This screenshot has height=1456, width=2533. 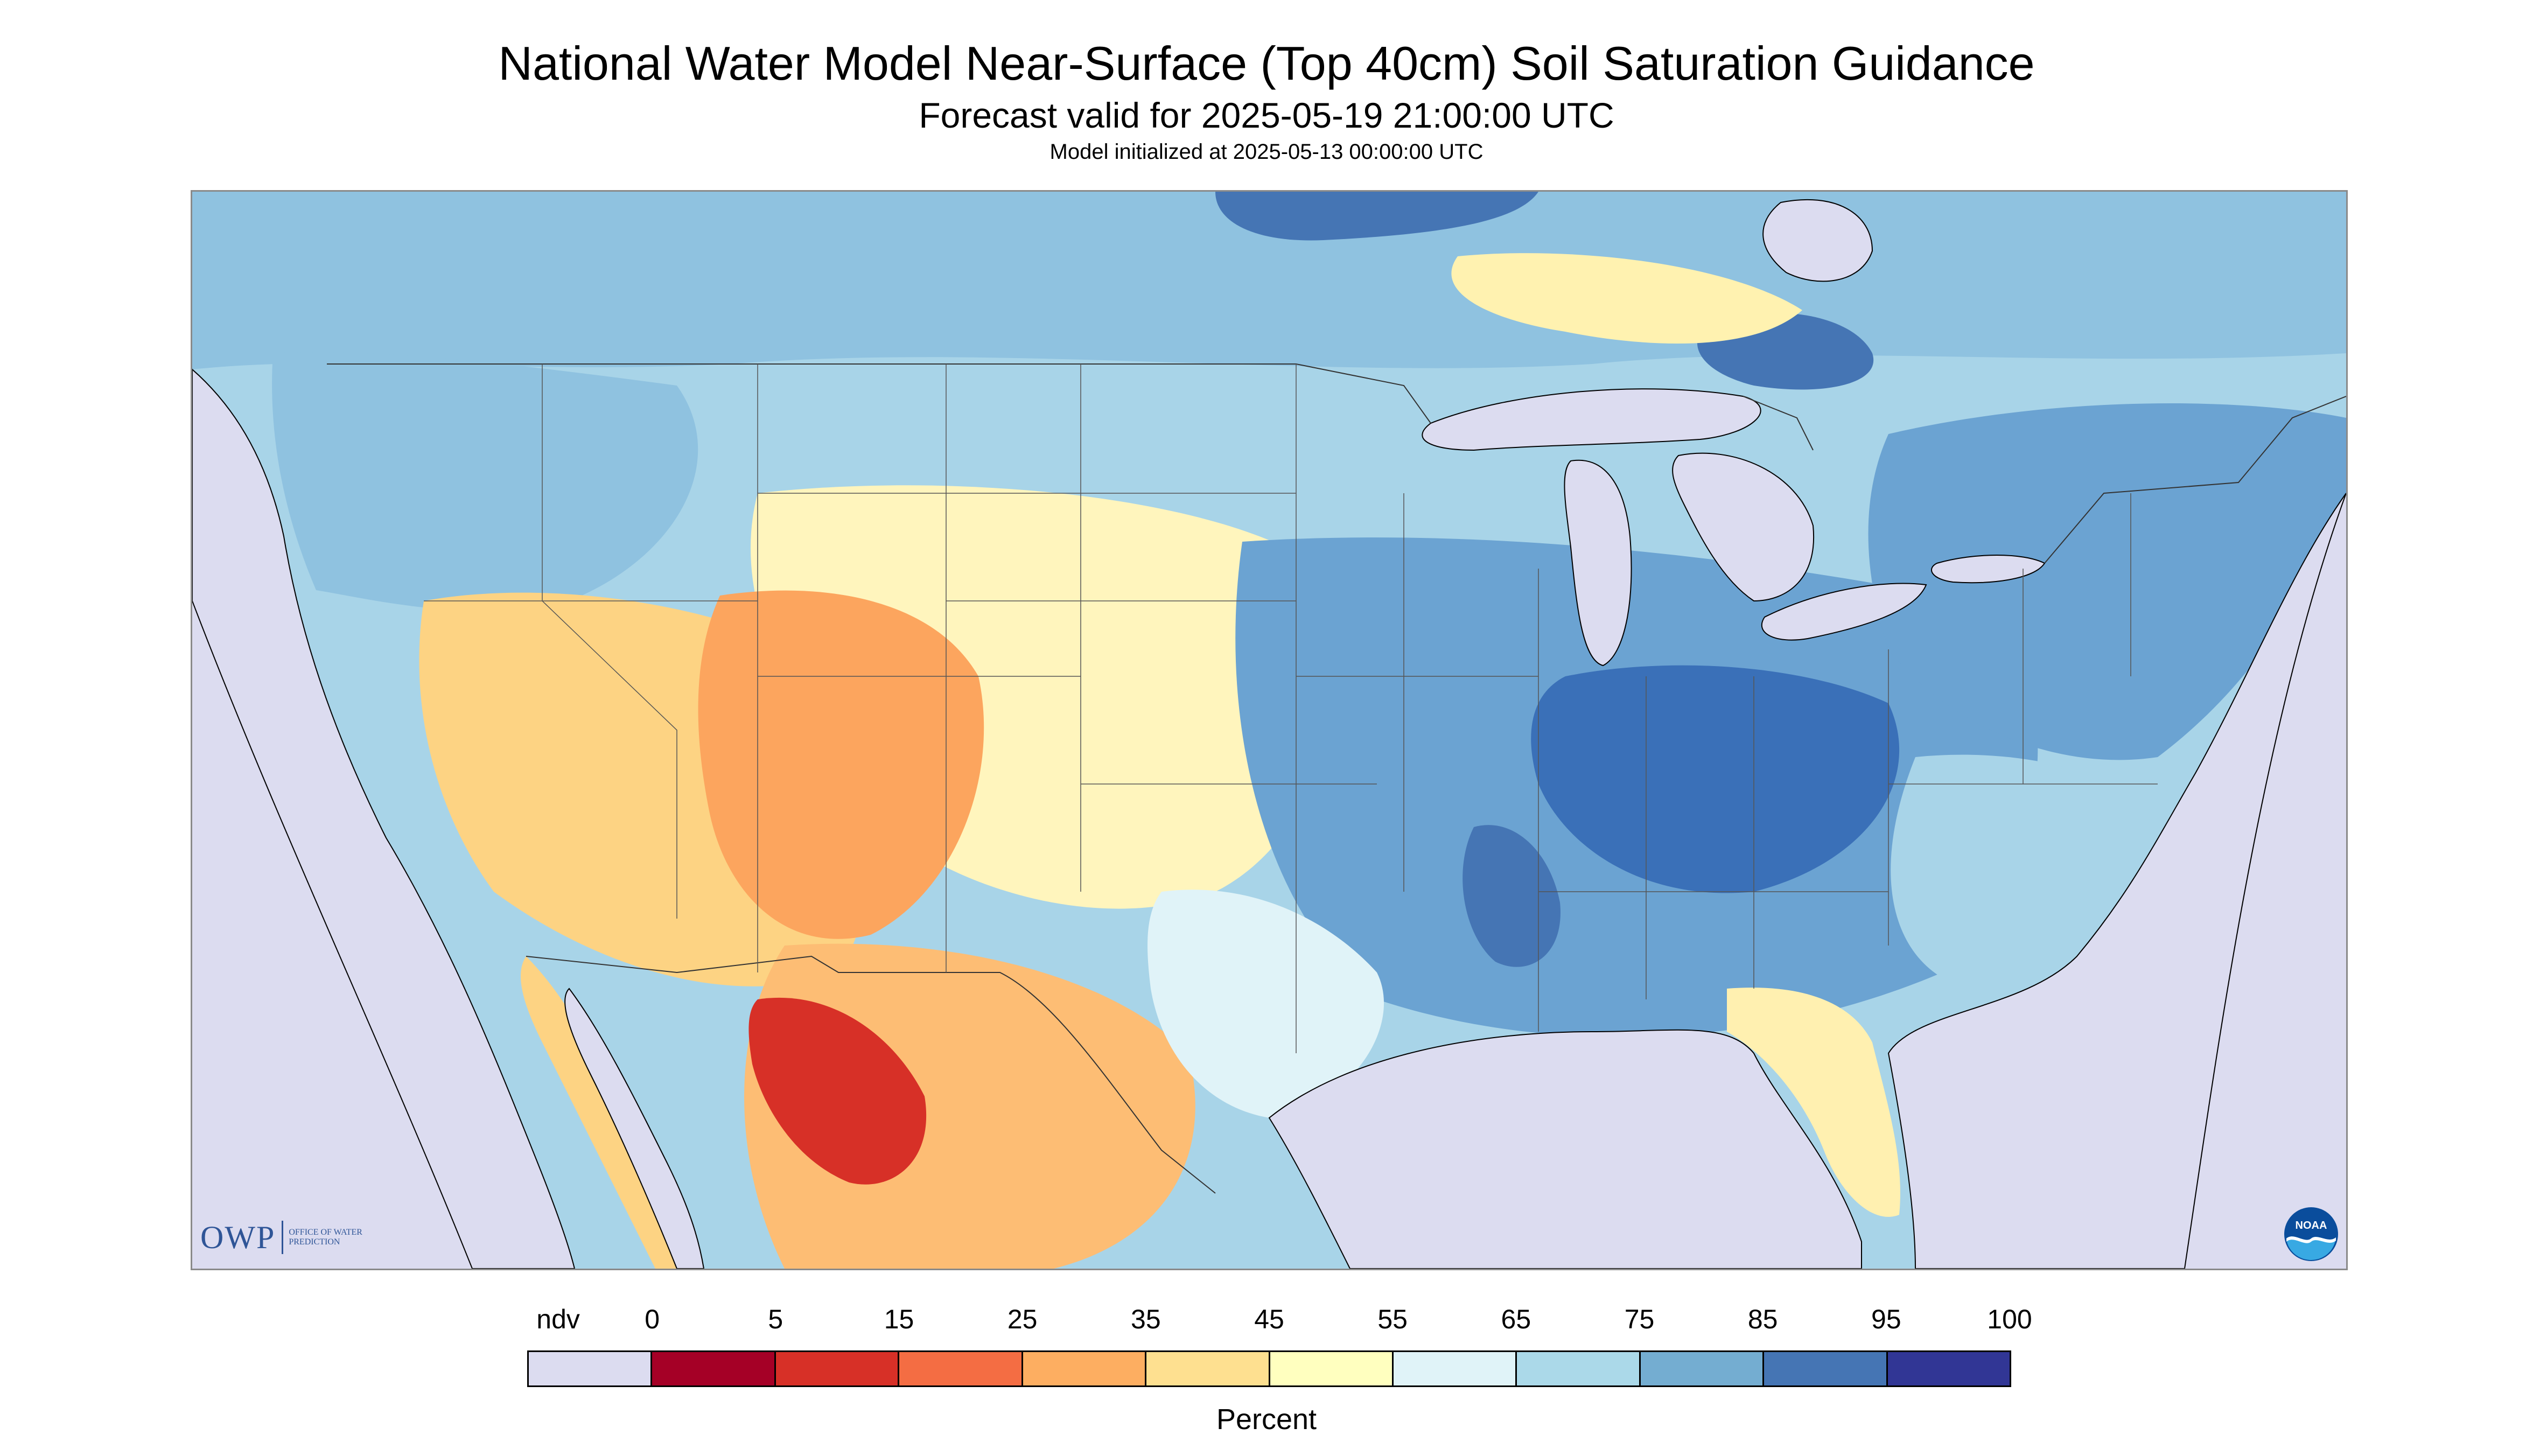 What do you see at coordinates (1743, 527) in the screenshot?
I see `lake-huron` at bounding box center [1743, 527].